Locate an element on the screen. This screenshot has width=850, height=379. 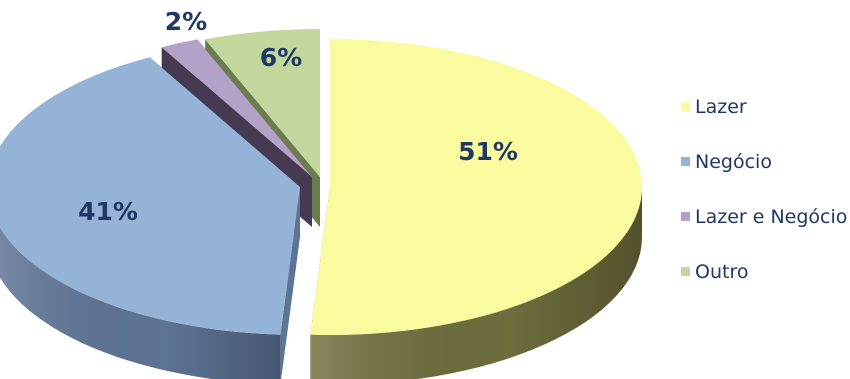
legend-swatch-lazer-e-negocio is located at coordinates (685, 216).